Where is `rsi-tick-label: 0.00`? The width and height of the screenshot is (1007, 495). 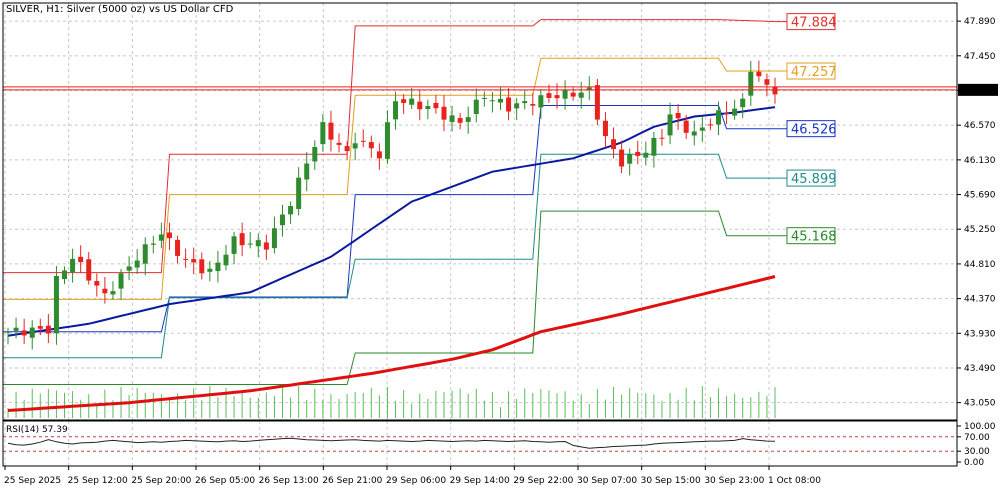 rsi-tick-label: 0.00 is located at coordinates (974, 463).